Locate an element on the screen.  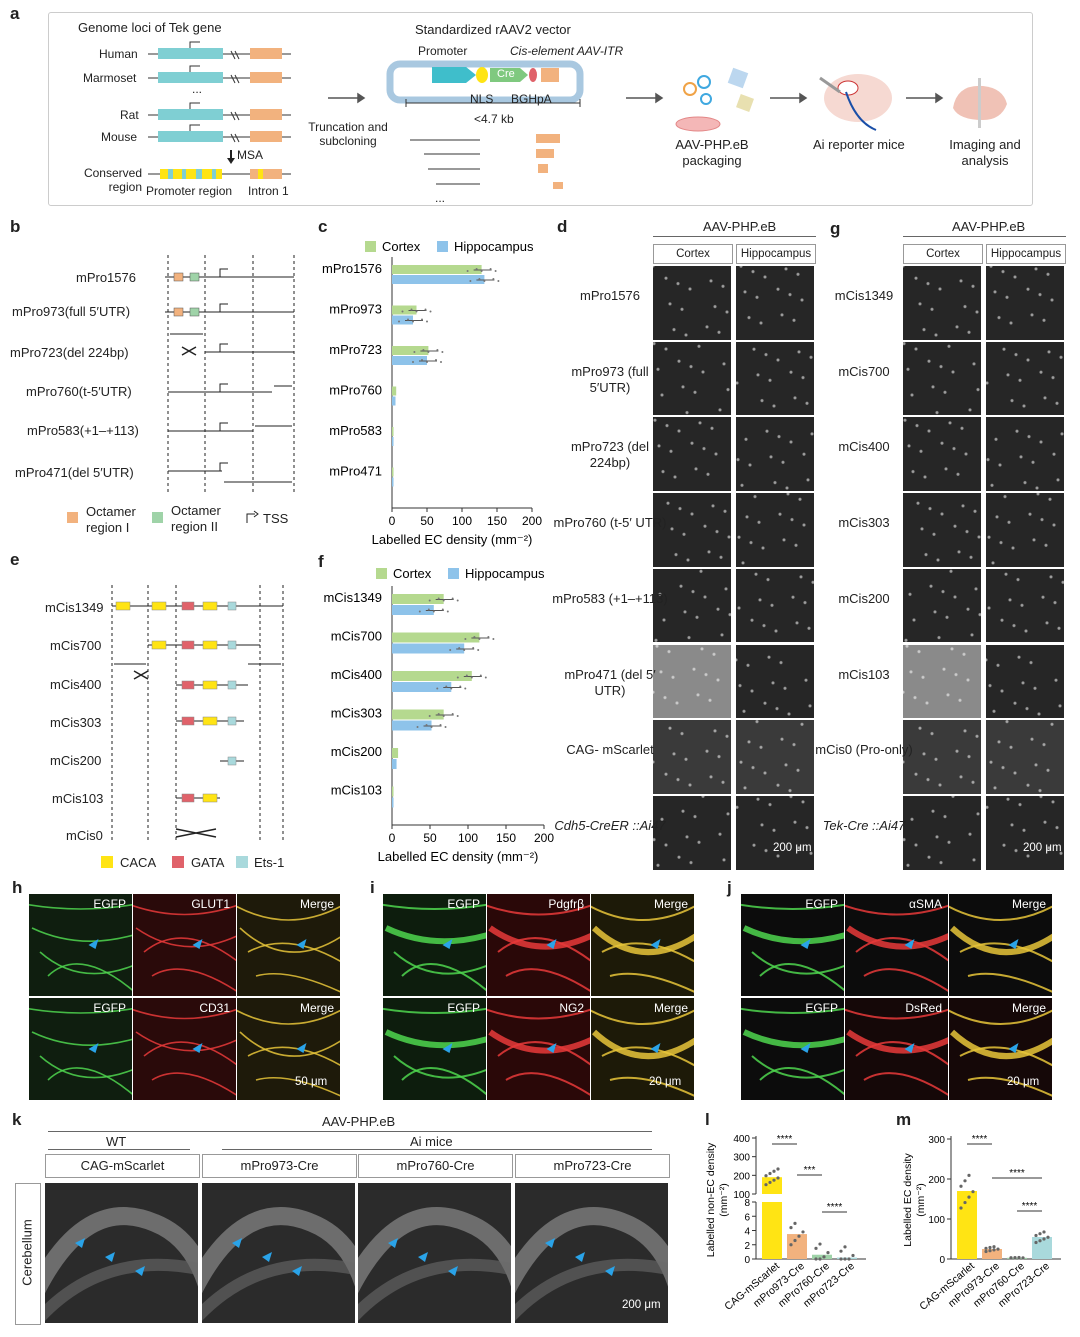
legend-swatch-cortex is located at coordinates (370, 246).